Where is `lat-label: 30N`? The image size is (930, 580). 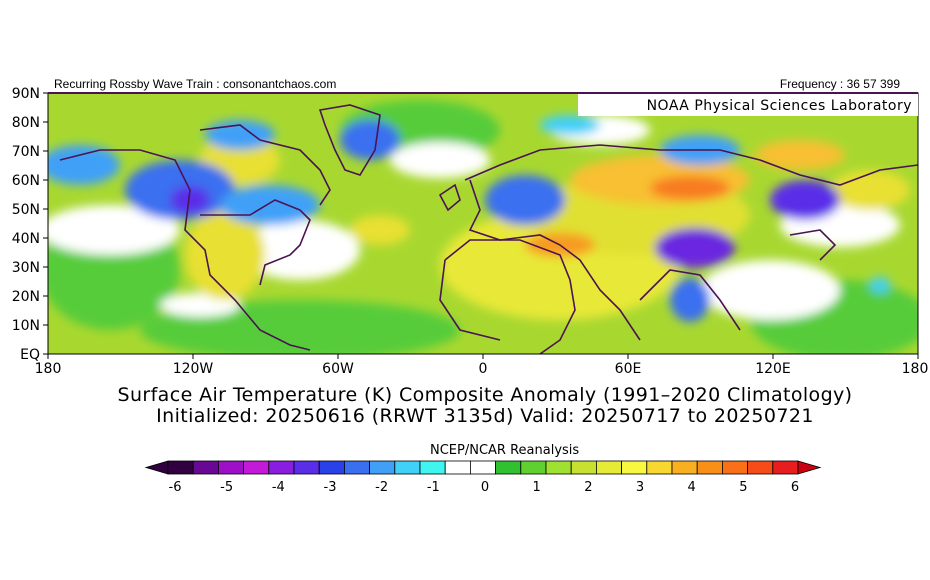 lat-label: 30N is located at coordinates (26, 268).